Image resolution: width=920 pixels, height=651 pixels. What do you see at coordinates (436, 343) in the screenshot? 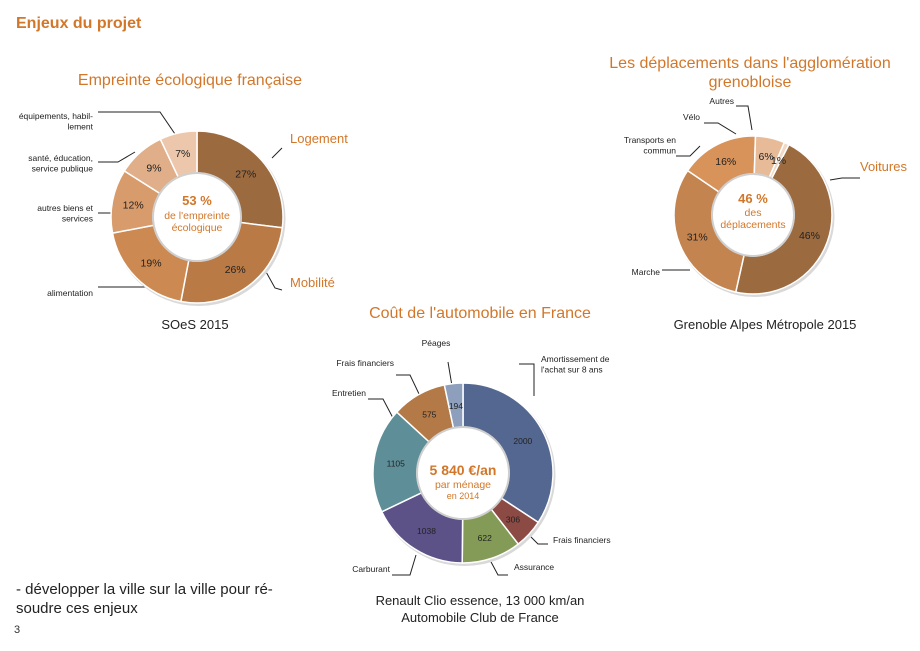
I see `category-label: Péages` at bounding box center [436, 343].